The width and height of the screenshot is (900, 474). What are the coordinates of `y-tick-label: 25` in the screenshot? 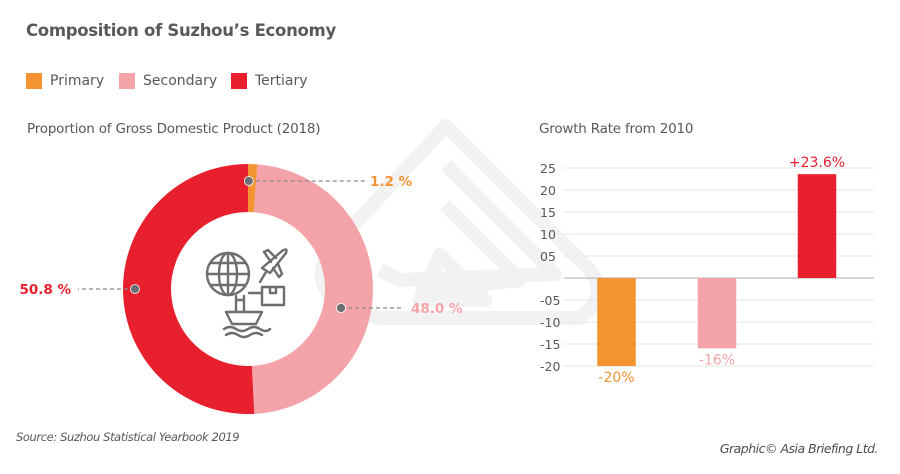 It's located at (548, 168).